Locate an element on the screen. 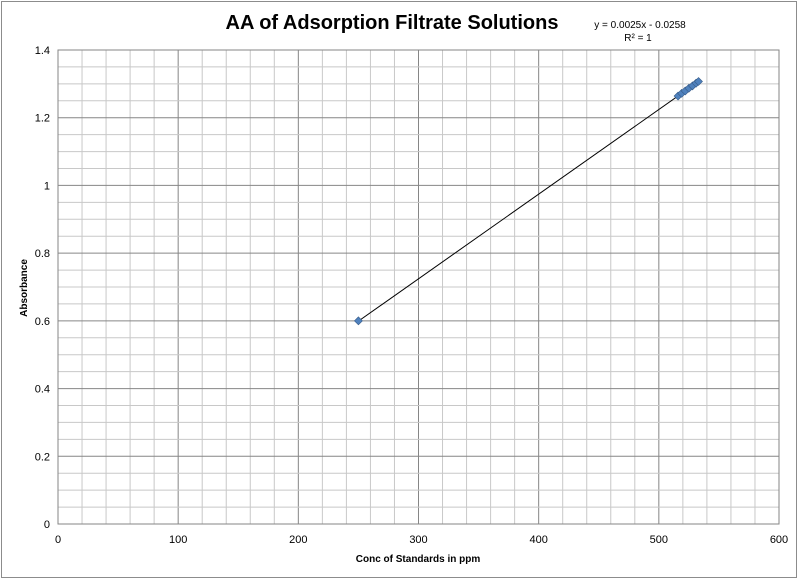 Image resolution: width=800 pixels, height=581 pixels. trendline-equation: y = 0.0025x - 0.0258 is located at coordinates (640, 25).